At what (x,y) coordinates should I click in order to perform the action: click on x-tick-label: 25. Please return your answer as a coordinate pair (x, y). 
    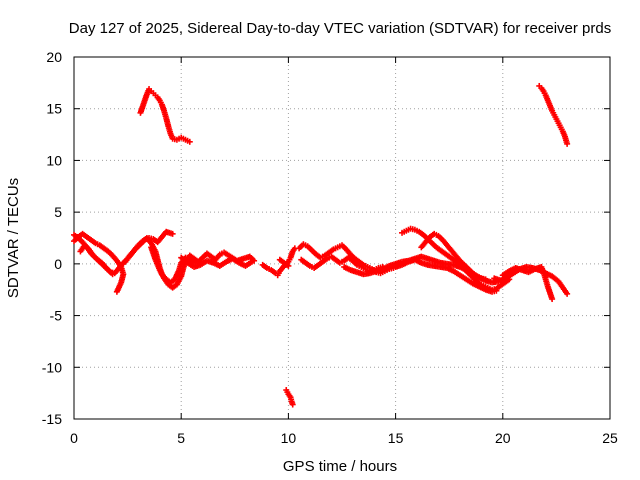
    Looking at the image, I should click on (610, 438).